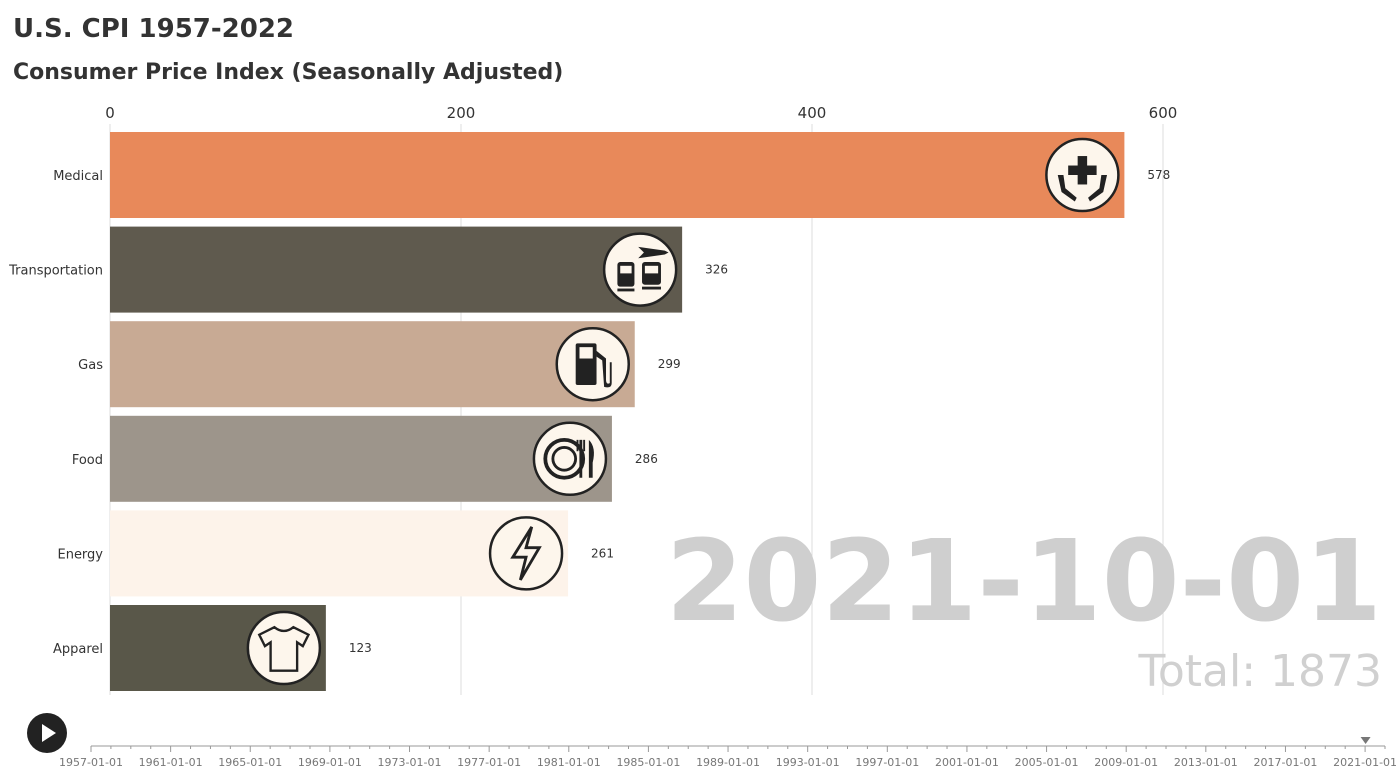  Describe the element at coordinates (396, 269) in the screenshot. I see `bar-transportation` at that location.